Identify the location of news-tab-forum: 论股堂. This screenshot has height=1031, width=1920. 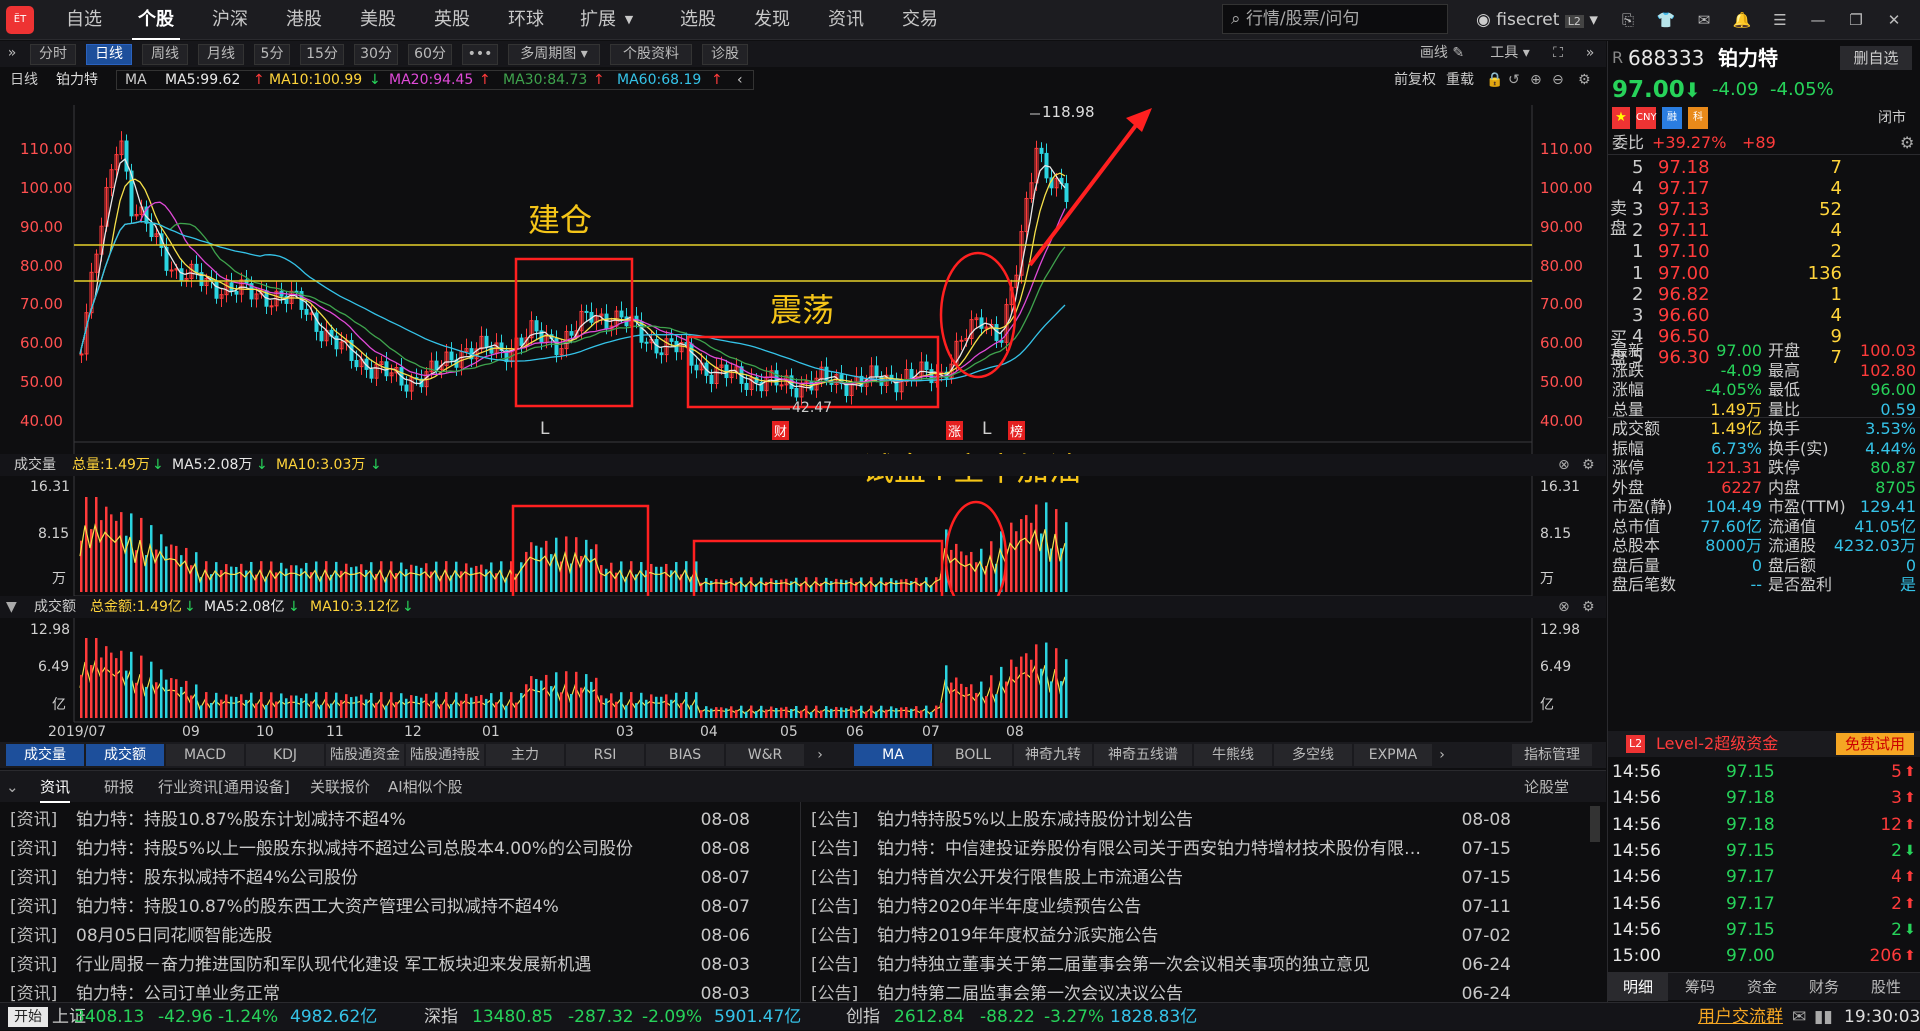
(1547, 787).